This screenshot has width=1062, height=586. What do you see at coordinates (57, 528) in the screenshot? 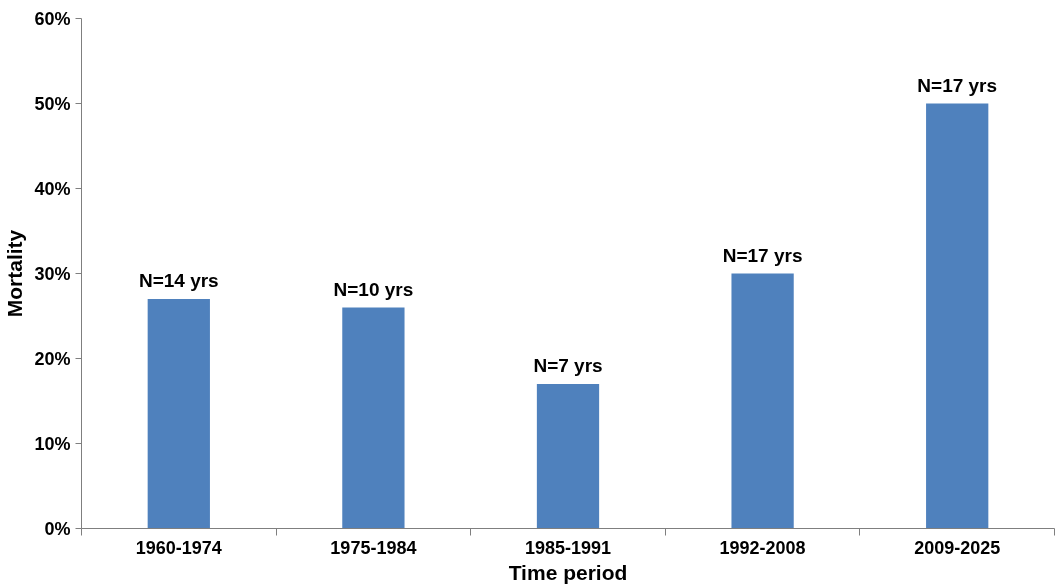
I see `y-tick-label: 0%` at bounding box center [57, 528].